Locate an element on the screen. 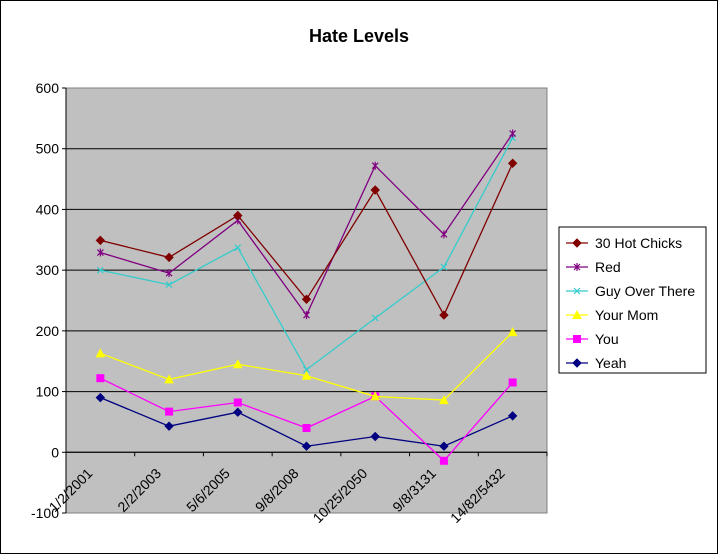  legend-item: Red is located at coordinates (593, 267).